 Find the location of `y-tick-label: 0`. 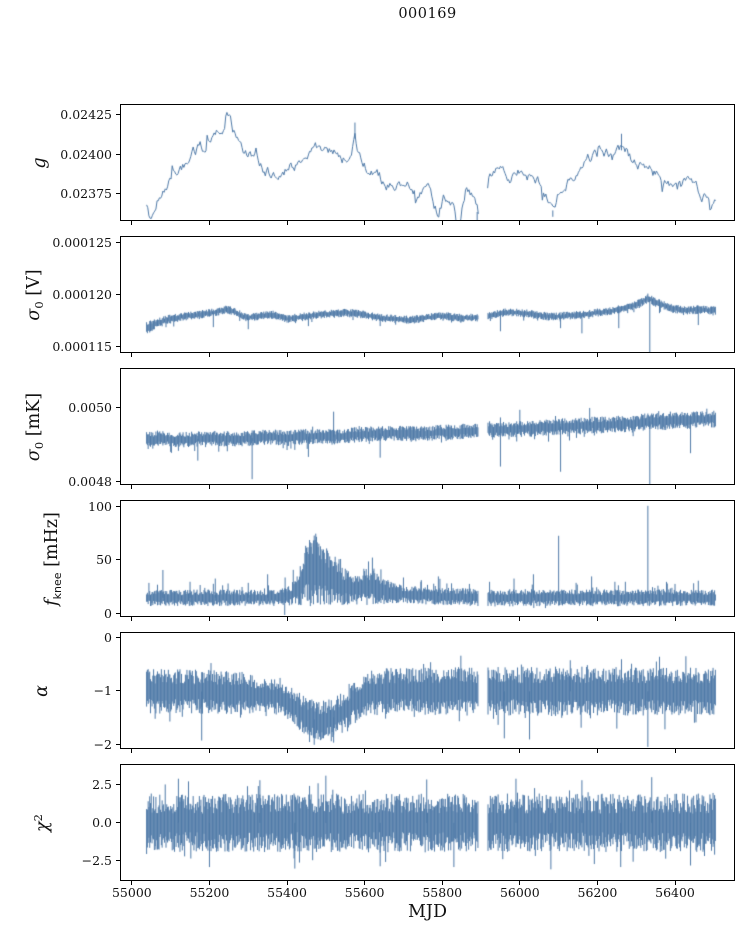

y-tick-label: 0 is located at coordinates (108, 613).